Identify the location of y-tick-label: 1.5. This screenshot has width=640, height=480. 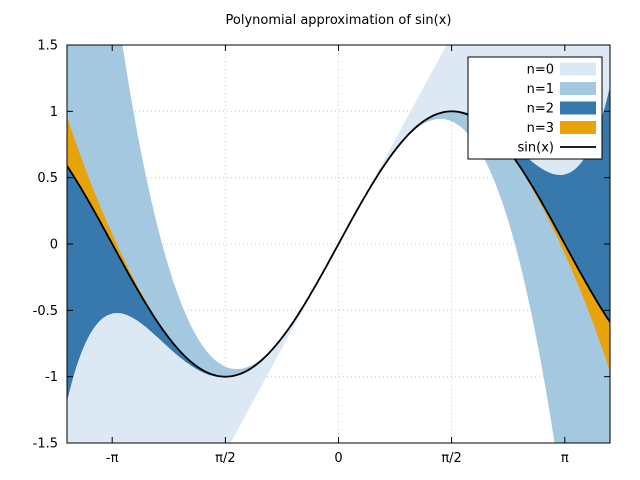
(47, 46).